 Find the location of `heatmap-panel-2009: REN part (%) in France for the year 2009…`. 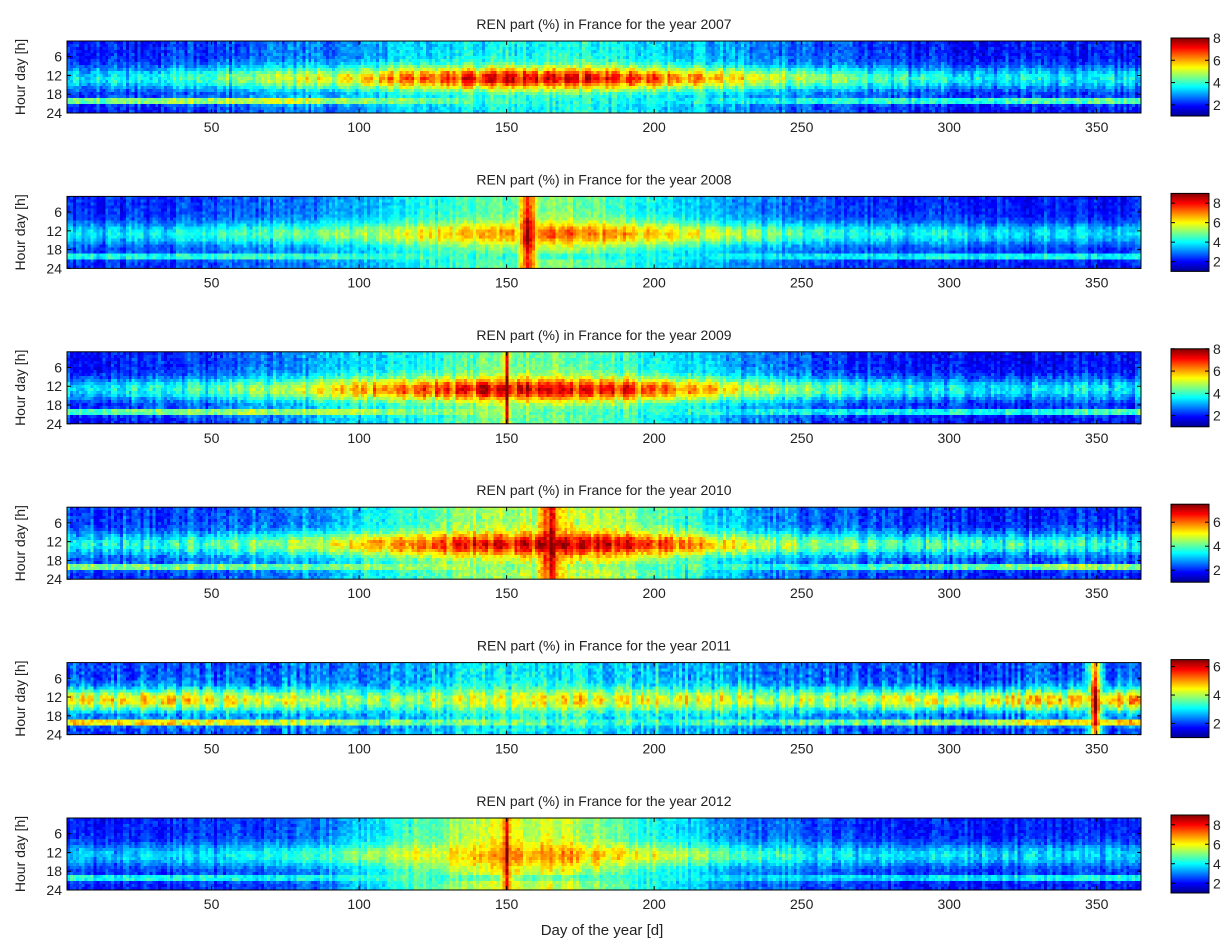

heatmap-panel-2009: REN part (%) in France for the year 2009… is located at coordinates (616, 386).